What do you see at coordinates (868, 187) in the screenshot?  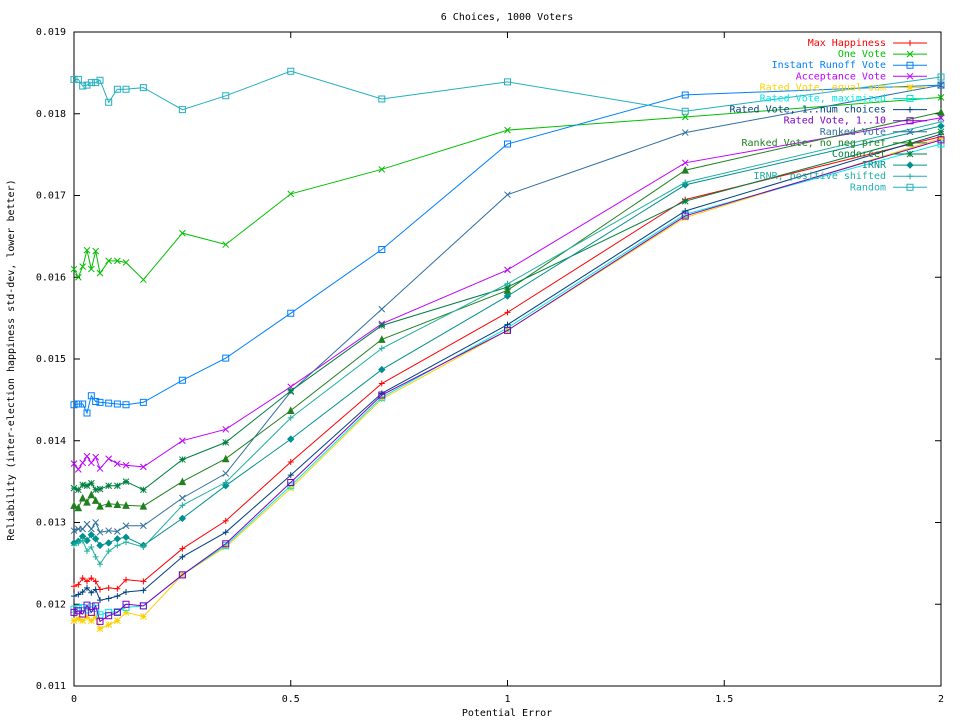 I see `legend-label: Random` at bounding box center [868, 187].